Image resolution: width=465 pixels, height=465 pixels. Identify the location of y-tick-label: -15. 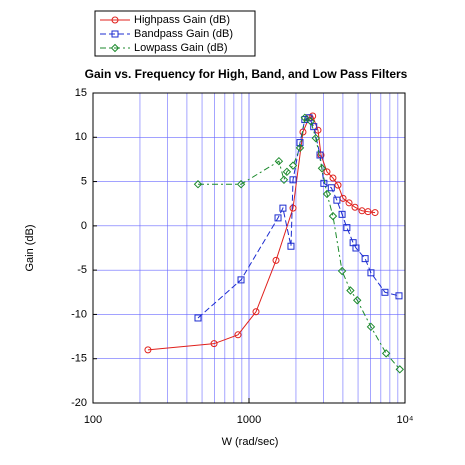
(79, 359).